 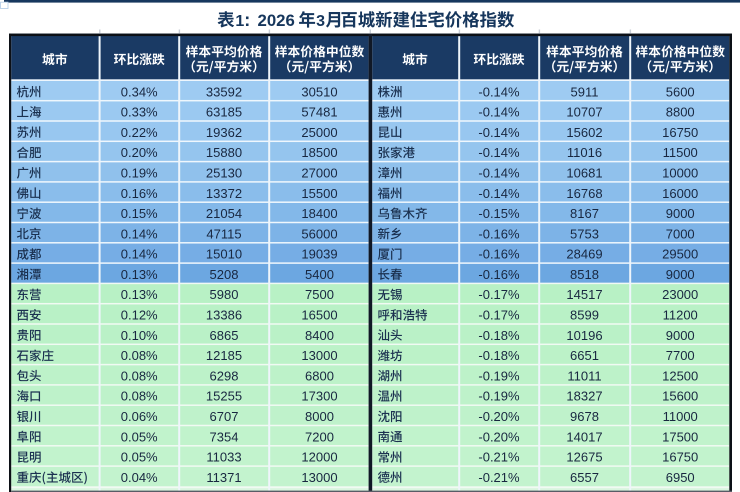 I want to click on svg-text: 17300, so click(x=319, y=396).